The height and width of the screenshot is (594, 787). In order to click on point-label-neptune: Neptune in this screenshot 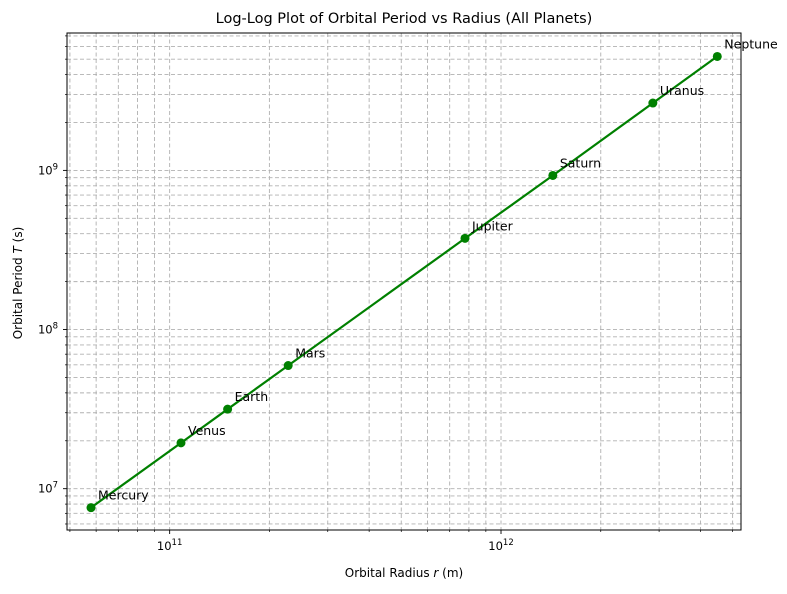, I will do `click(751, 43)`.